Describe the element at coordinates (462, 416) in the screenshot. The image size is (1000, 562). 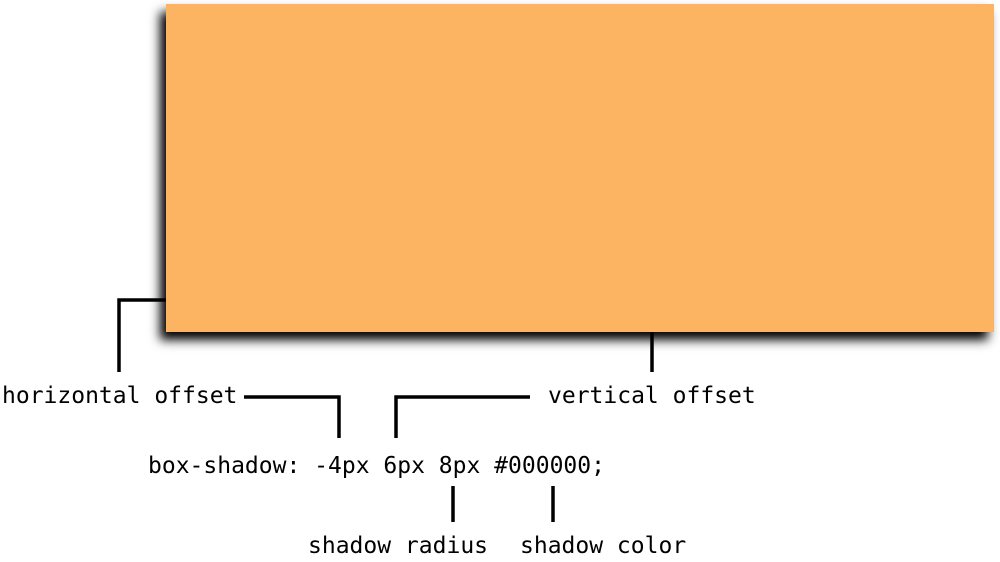
I see `vertical-offset-code-connector` at that location.